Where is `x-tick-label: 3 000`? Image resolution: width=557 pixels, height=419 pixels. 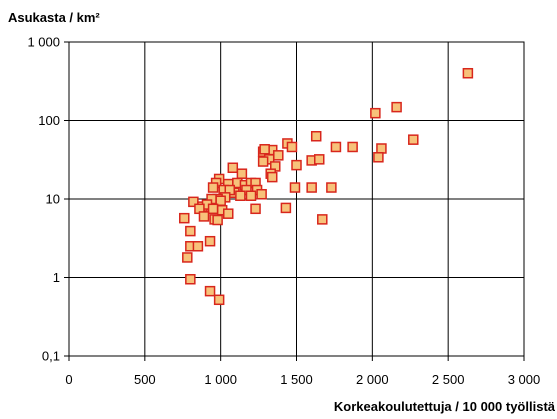
x-tick-label: 3 000 is located at coordinates (524, 379).